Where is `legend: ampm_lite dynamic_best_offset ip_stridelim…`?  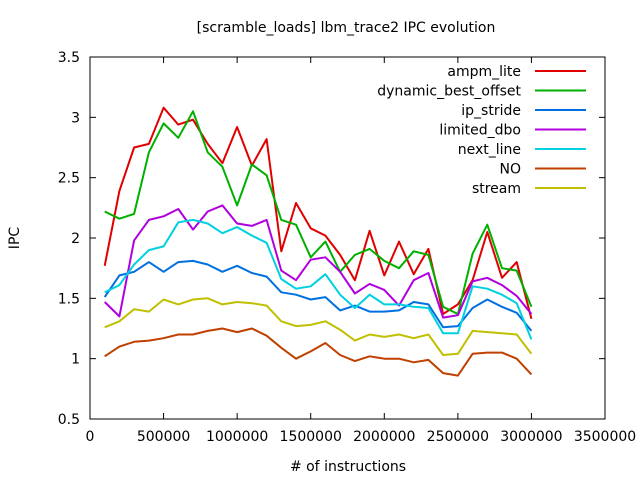 legend: ampm_lite dynamic_best_offset ip_stridelim… is located at coordinates (481, 130).